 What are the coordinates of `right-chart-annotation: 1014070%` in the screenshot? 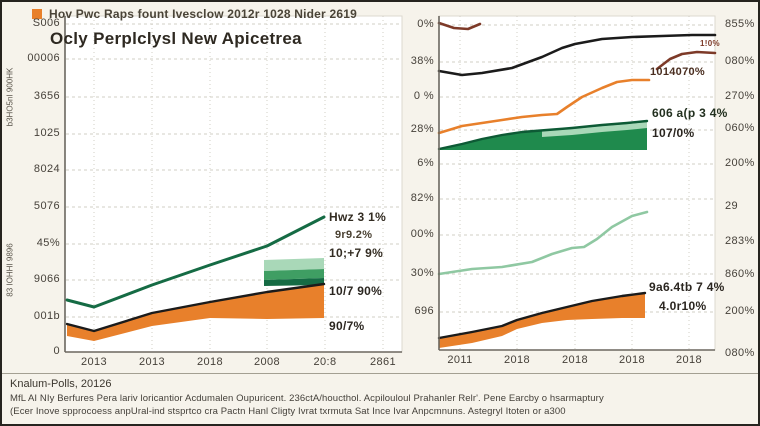 It's located at (678, 72).